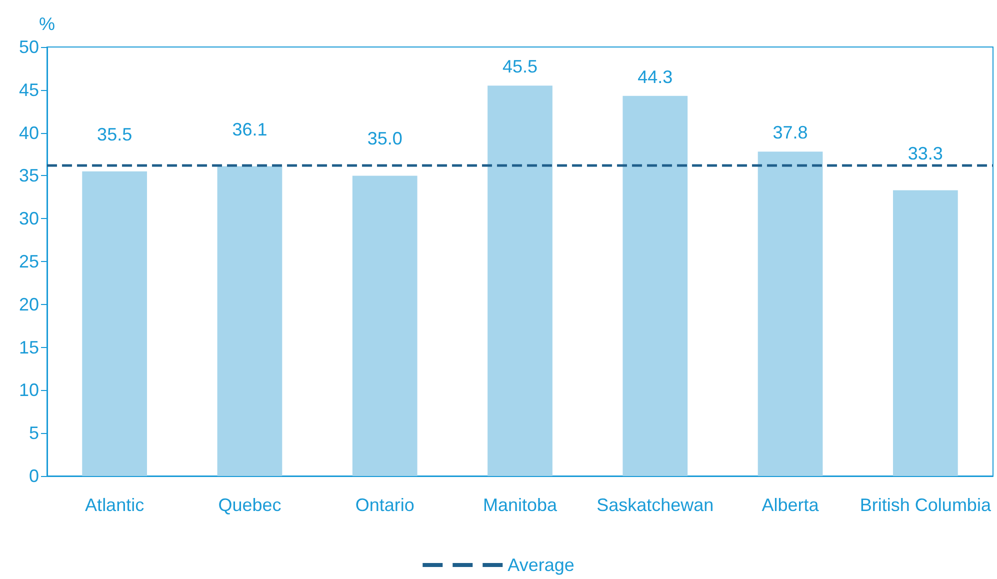 The image size is (997, 579). Describe the element at coordinates (28, 347) in the screenshot. I see `y-tick-label: 15` at that location.